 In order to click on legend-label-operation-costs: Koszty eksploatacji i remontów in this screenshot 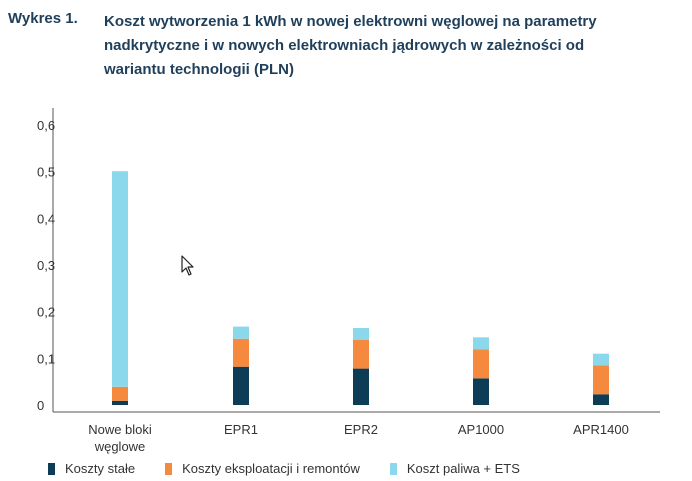, I will do `click(271, 468)`.